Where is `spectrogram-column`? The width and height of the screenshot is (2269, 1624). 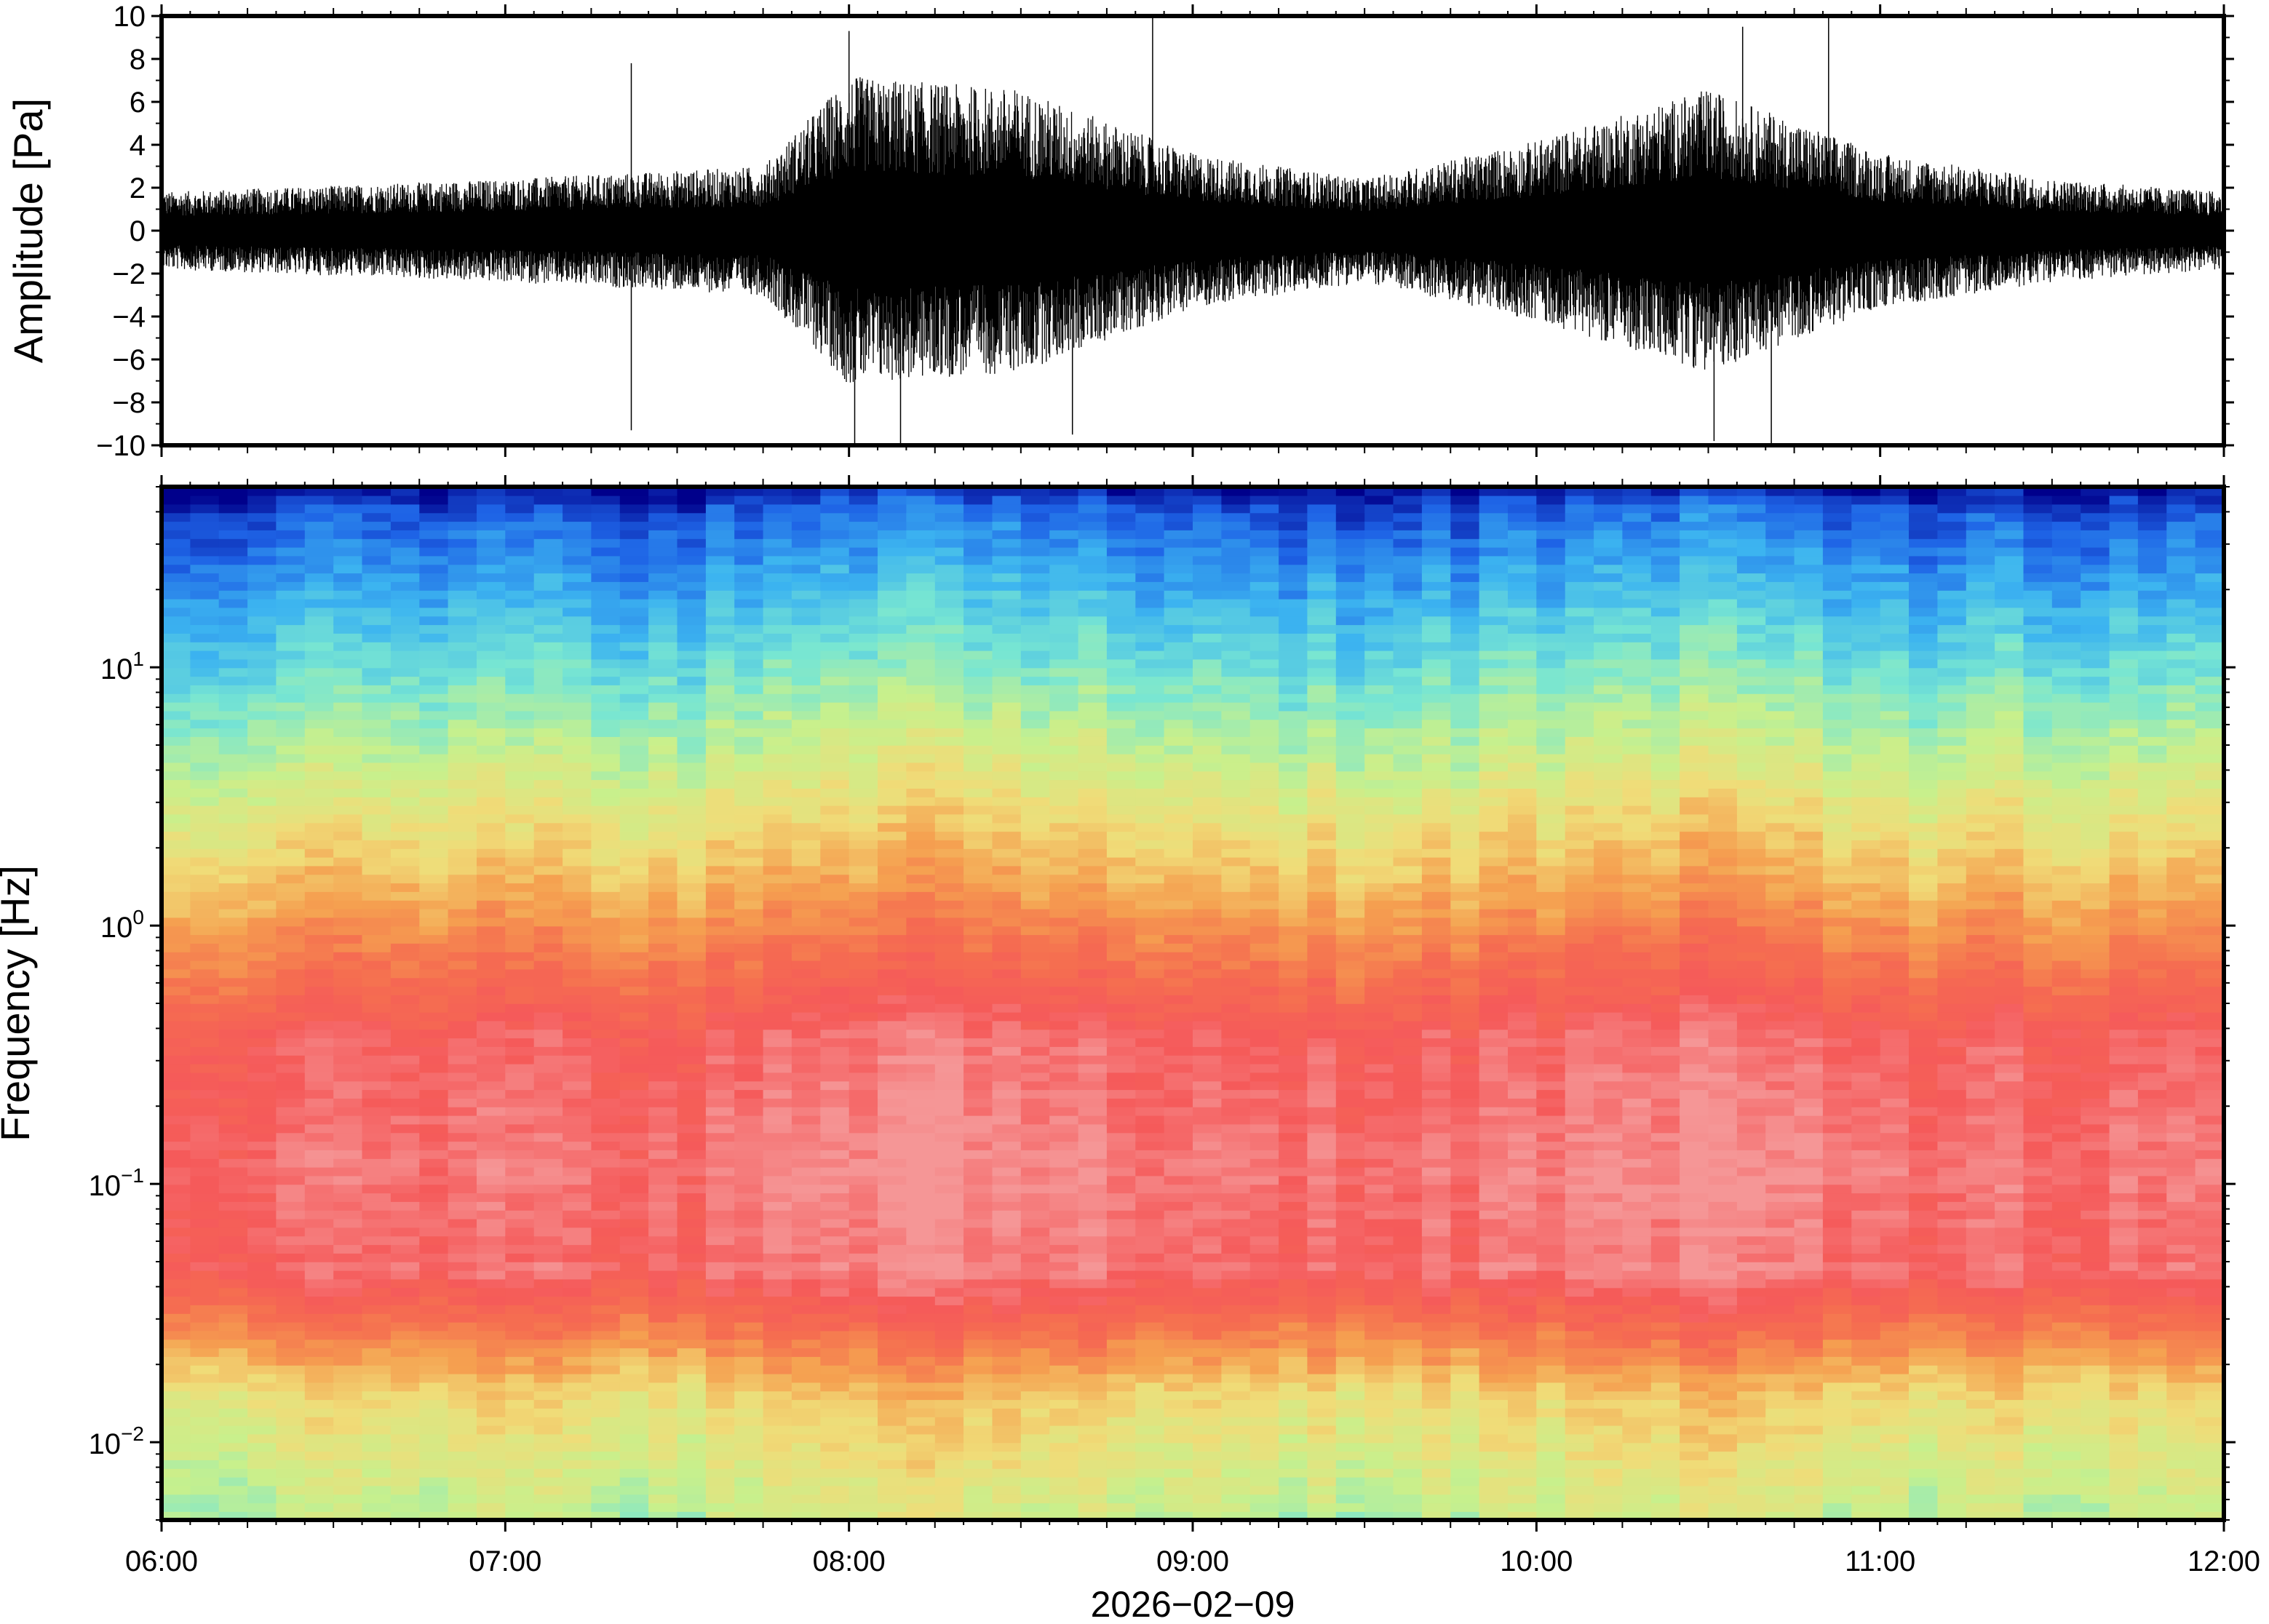
spectrogram-column is located at coordinates (1150, 1003).